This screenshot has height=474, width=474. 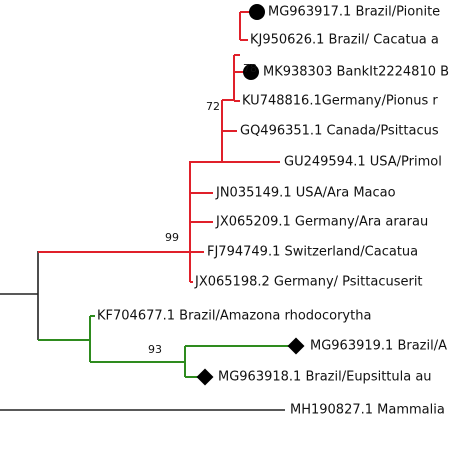 I want to click on taxon-label: KU748816.1Germany/Pionus r, so click(x=340, y=101).